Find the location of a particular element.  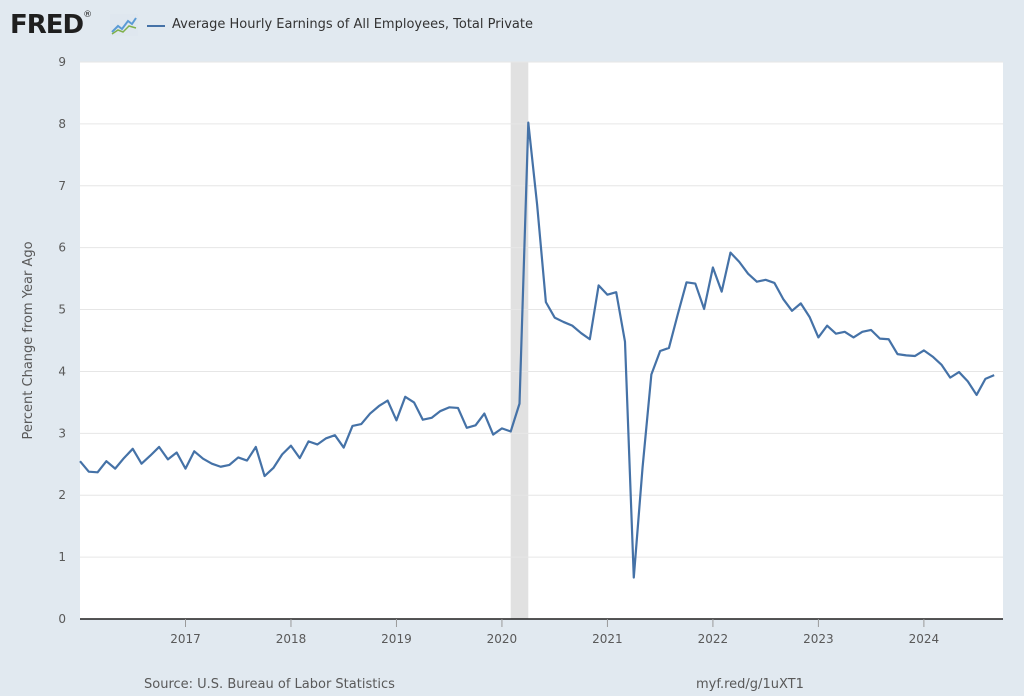

x-tick-label: 2022 is located at coordinates (713, 639).